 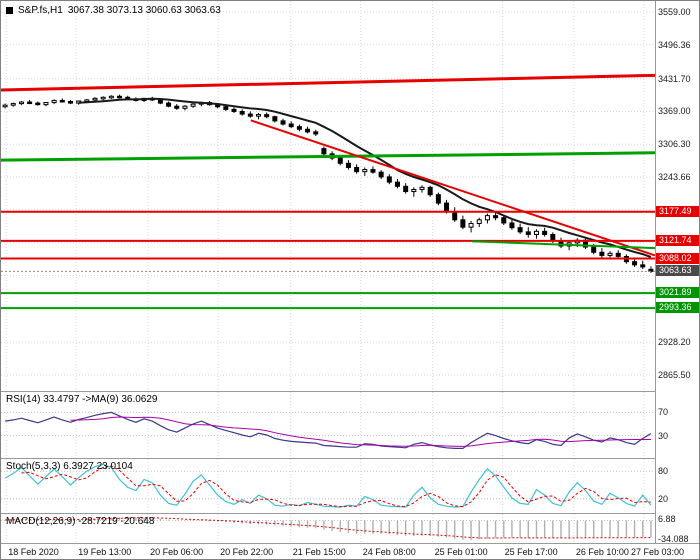 I want to click on price-axis-label: 3431.70, so click(x=674, y=78).